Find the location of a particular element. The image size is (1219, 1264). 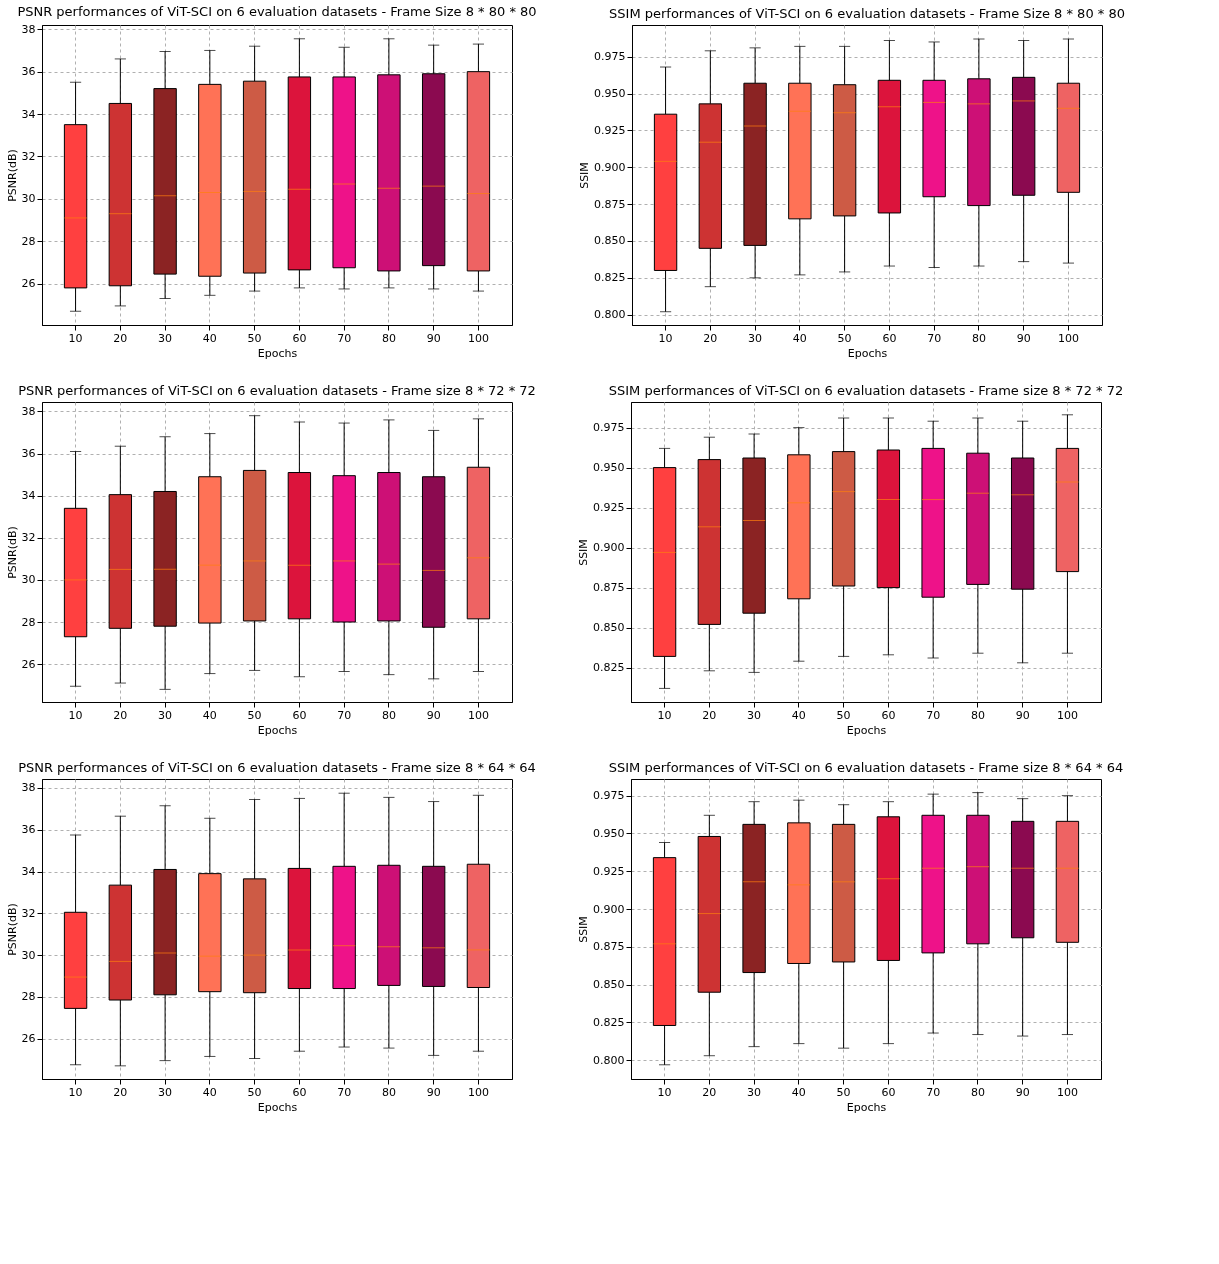

y-tick-label: 0.950 is located at coordinates (609, 468).